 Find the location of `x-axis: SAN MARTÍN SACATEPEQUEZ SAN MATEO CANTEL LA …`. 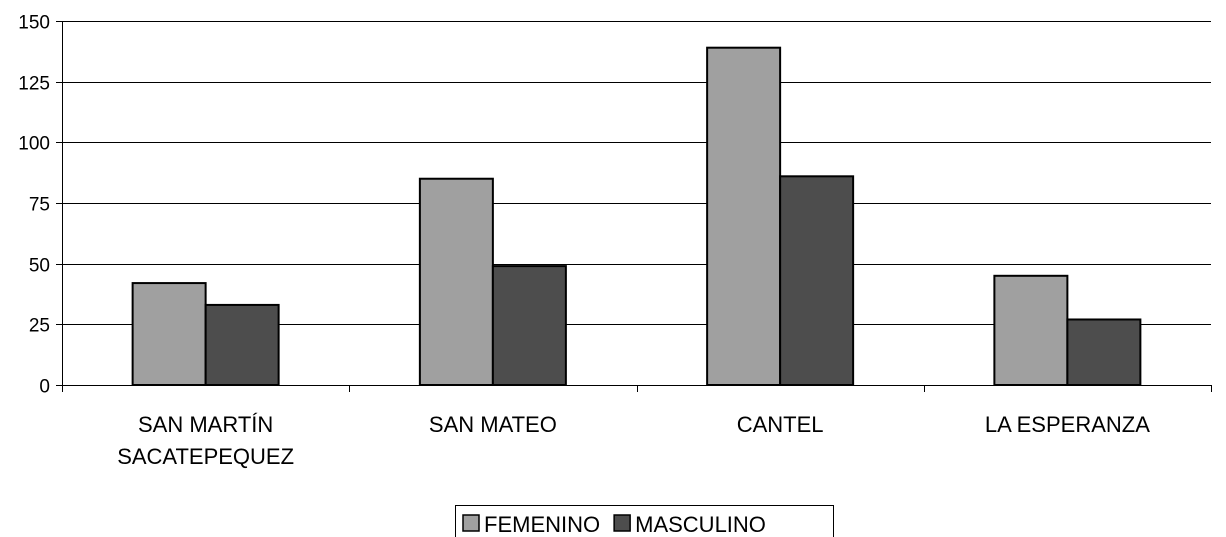

x-axis: SAN MARTÍN SACATEPEQUEZ SAN MATEO CANTEL LA … is located at coordinates (637, 427).